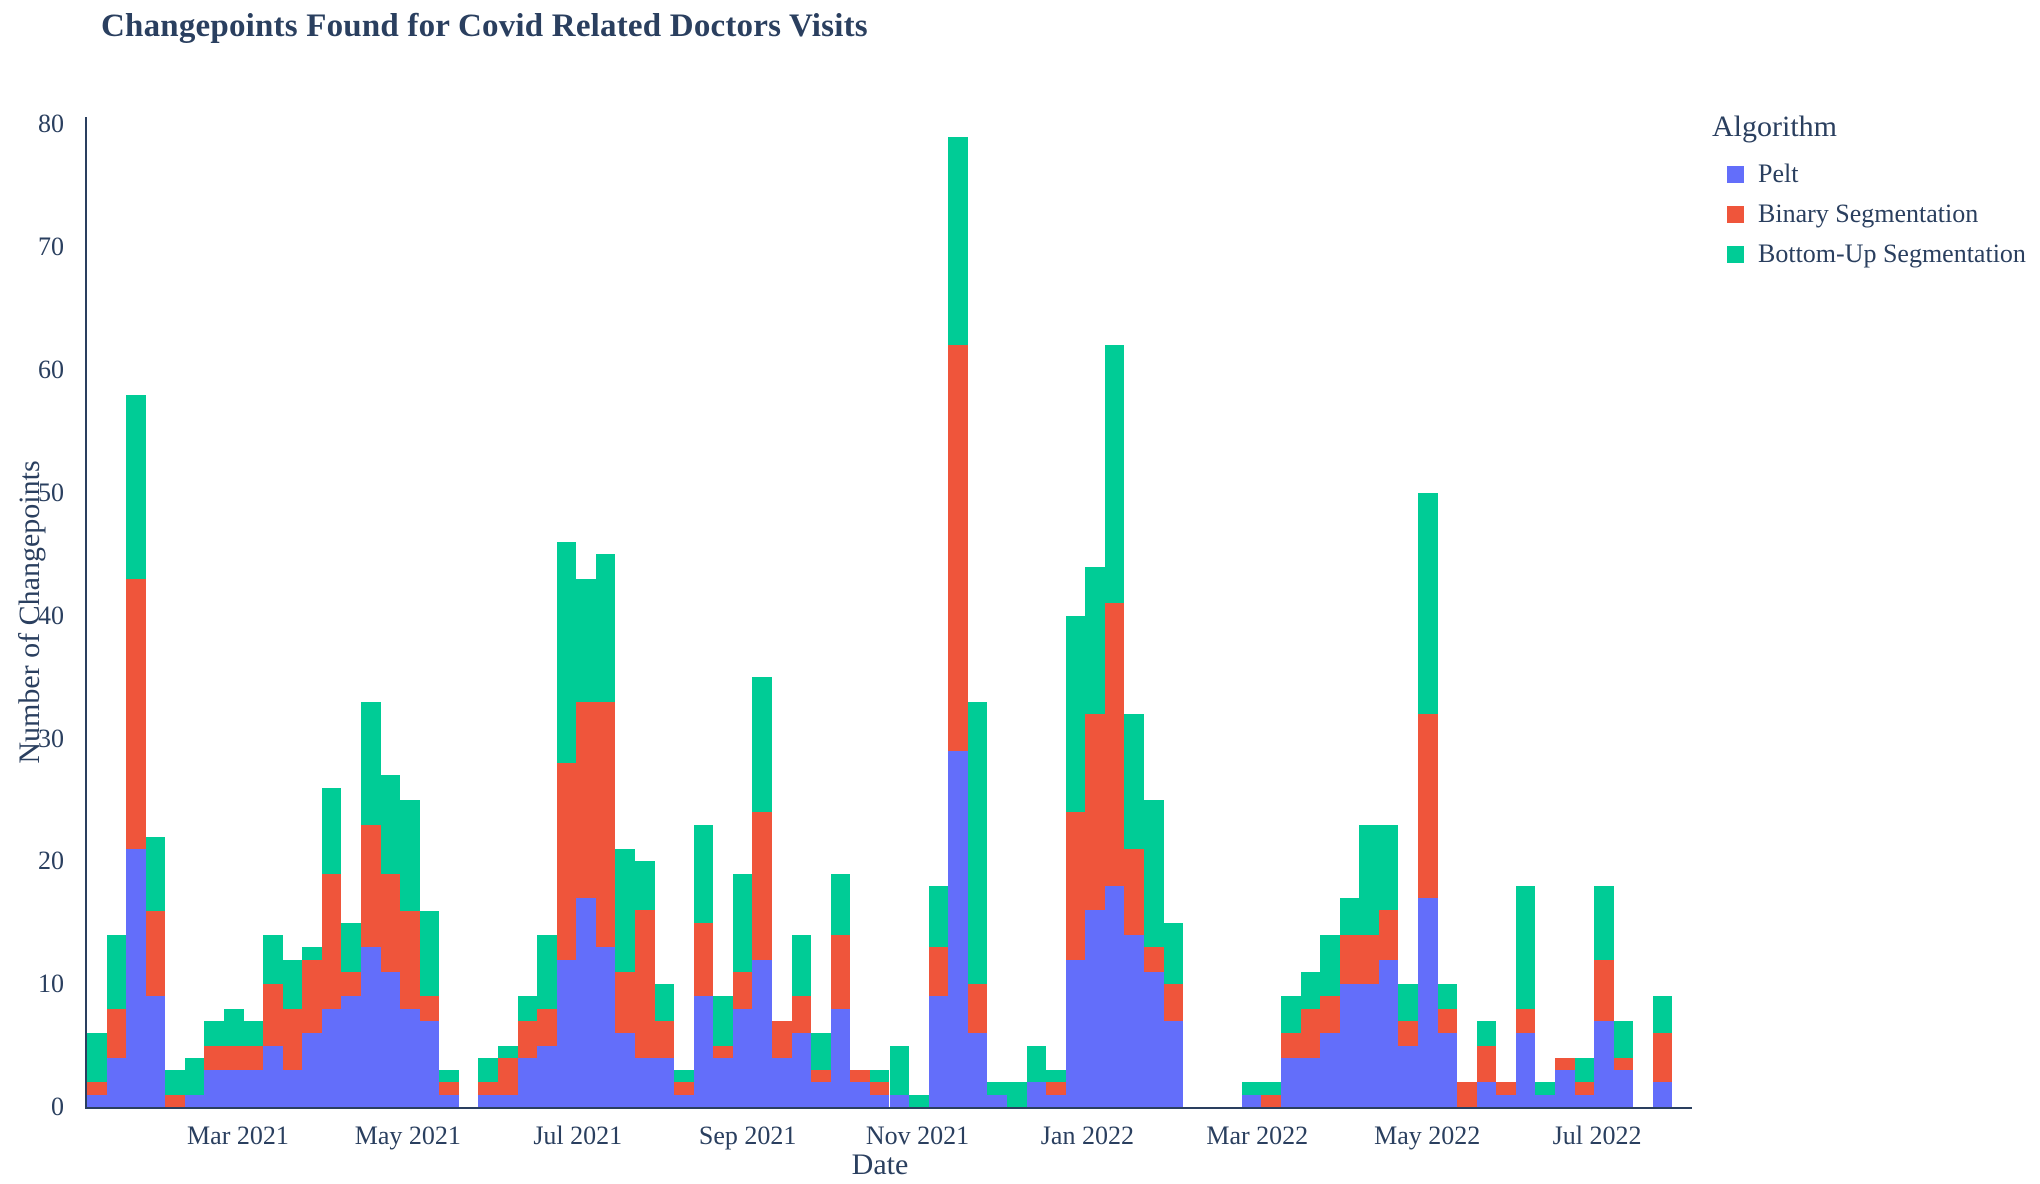 Image resolution: width=2040 pixels, height=1184 pixels. I want to click on legend-item-binary-segmentation: Binary Segmentation, so click(1869, 214).